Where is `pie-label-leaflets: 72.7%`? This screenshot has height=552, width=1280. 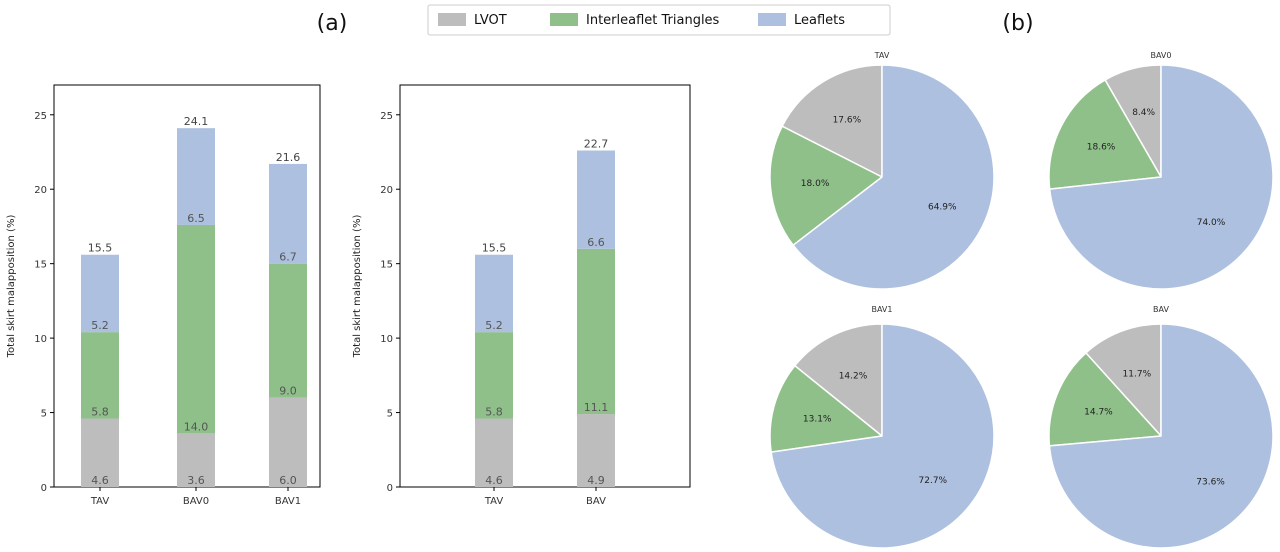 pie-label-leaflets: 72.7% is located at coordinates (933, 481).